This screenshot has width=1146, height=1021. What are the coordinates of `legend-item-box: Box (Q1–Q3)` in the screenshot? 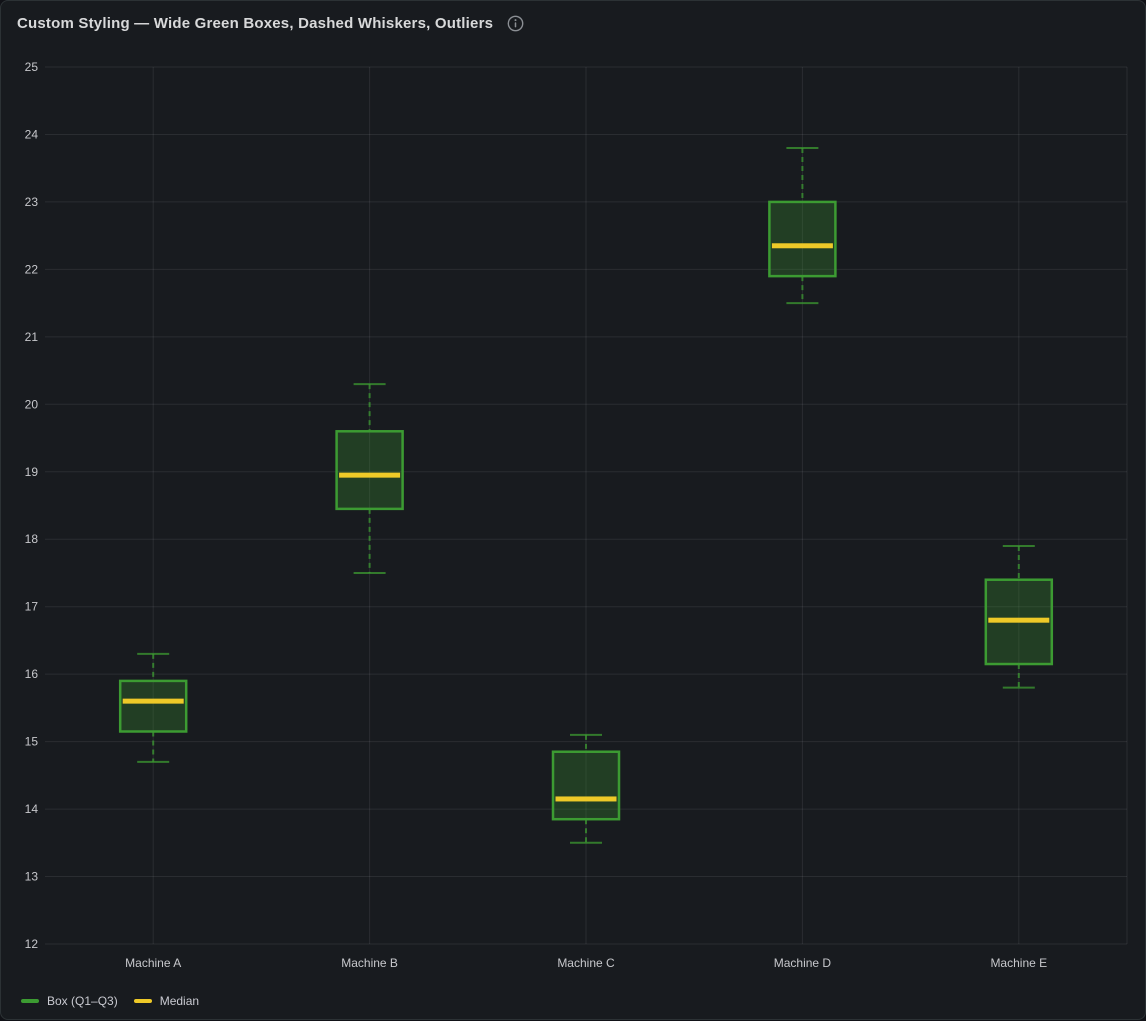 It's located at (69, 1001).